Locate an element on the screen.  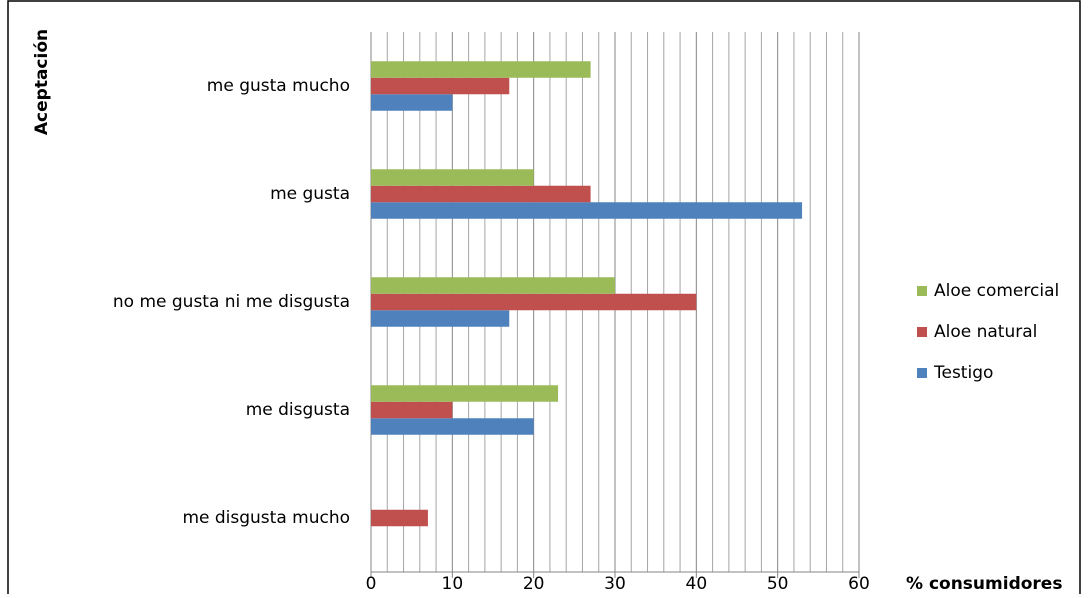
y-tick-label: no me gusta ni me disgusta is located at coordinates (231, 302).